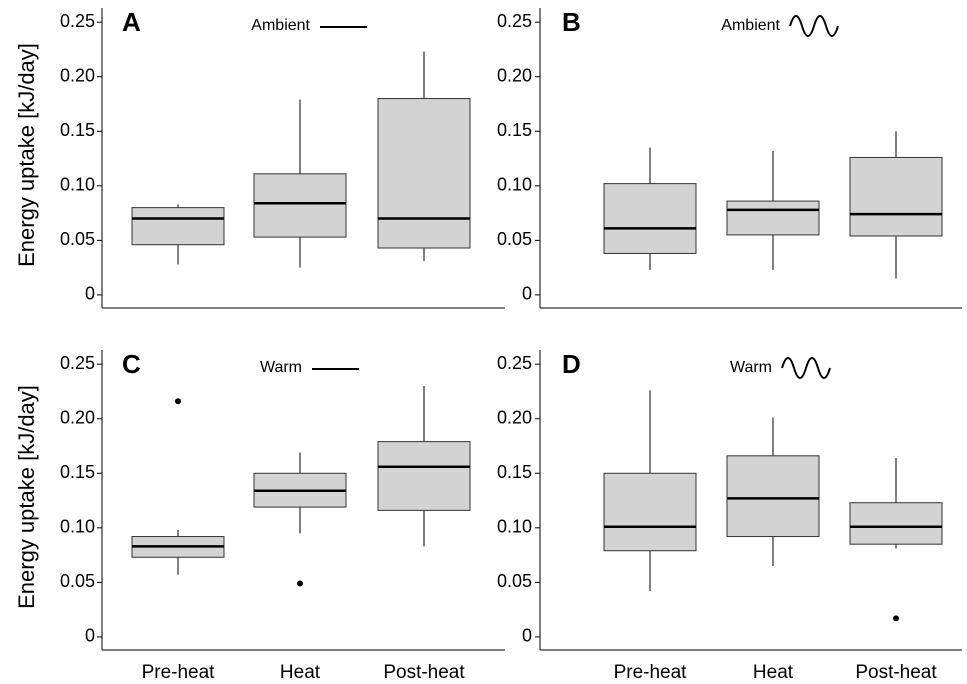  What do you see at coordinates (131, 364) in the screenshot?
I see `panel-letter: C` at bounding box center [131, 364].